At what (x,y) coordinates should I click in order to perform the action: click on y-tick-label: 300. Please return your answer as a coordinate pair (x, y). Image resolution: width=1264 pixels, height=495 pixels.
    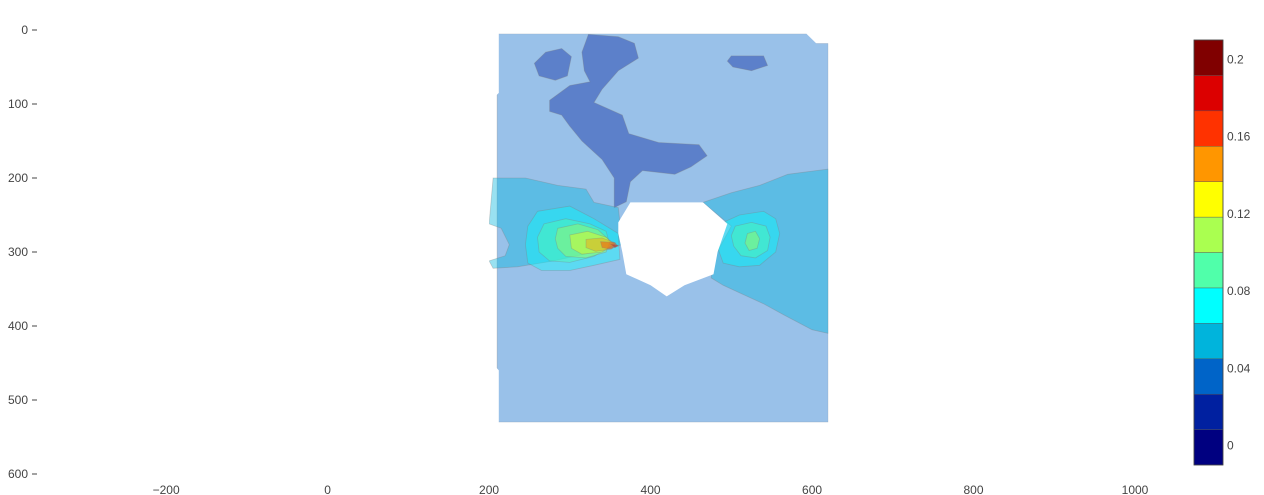
    Looking at the image, I should click on (18, 252).